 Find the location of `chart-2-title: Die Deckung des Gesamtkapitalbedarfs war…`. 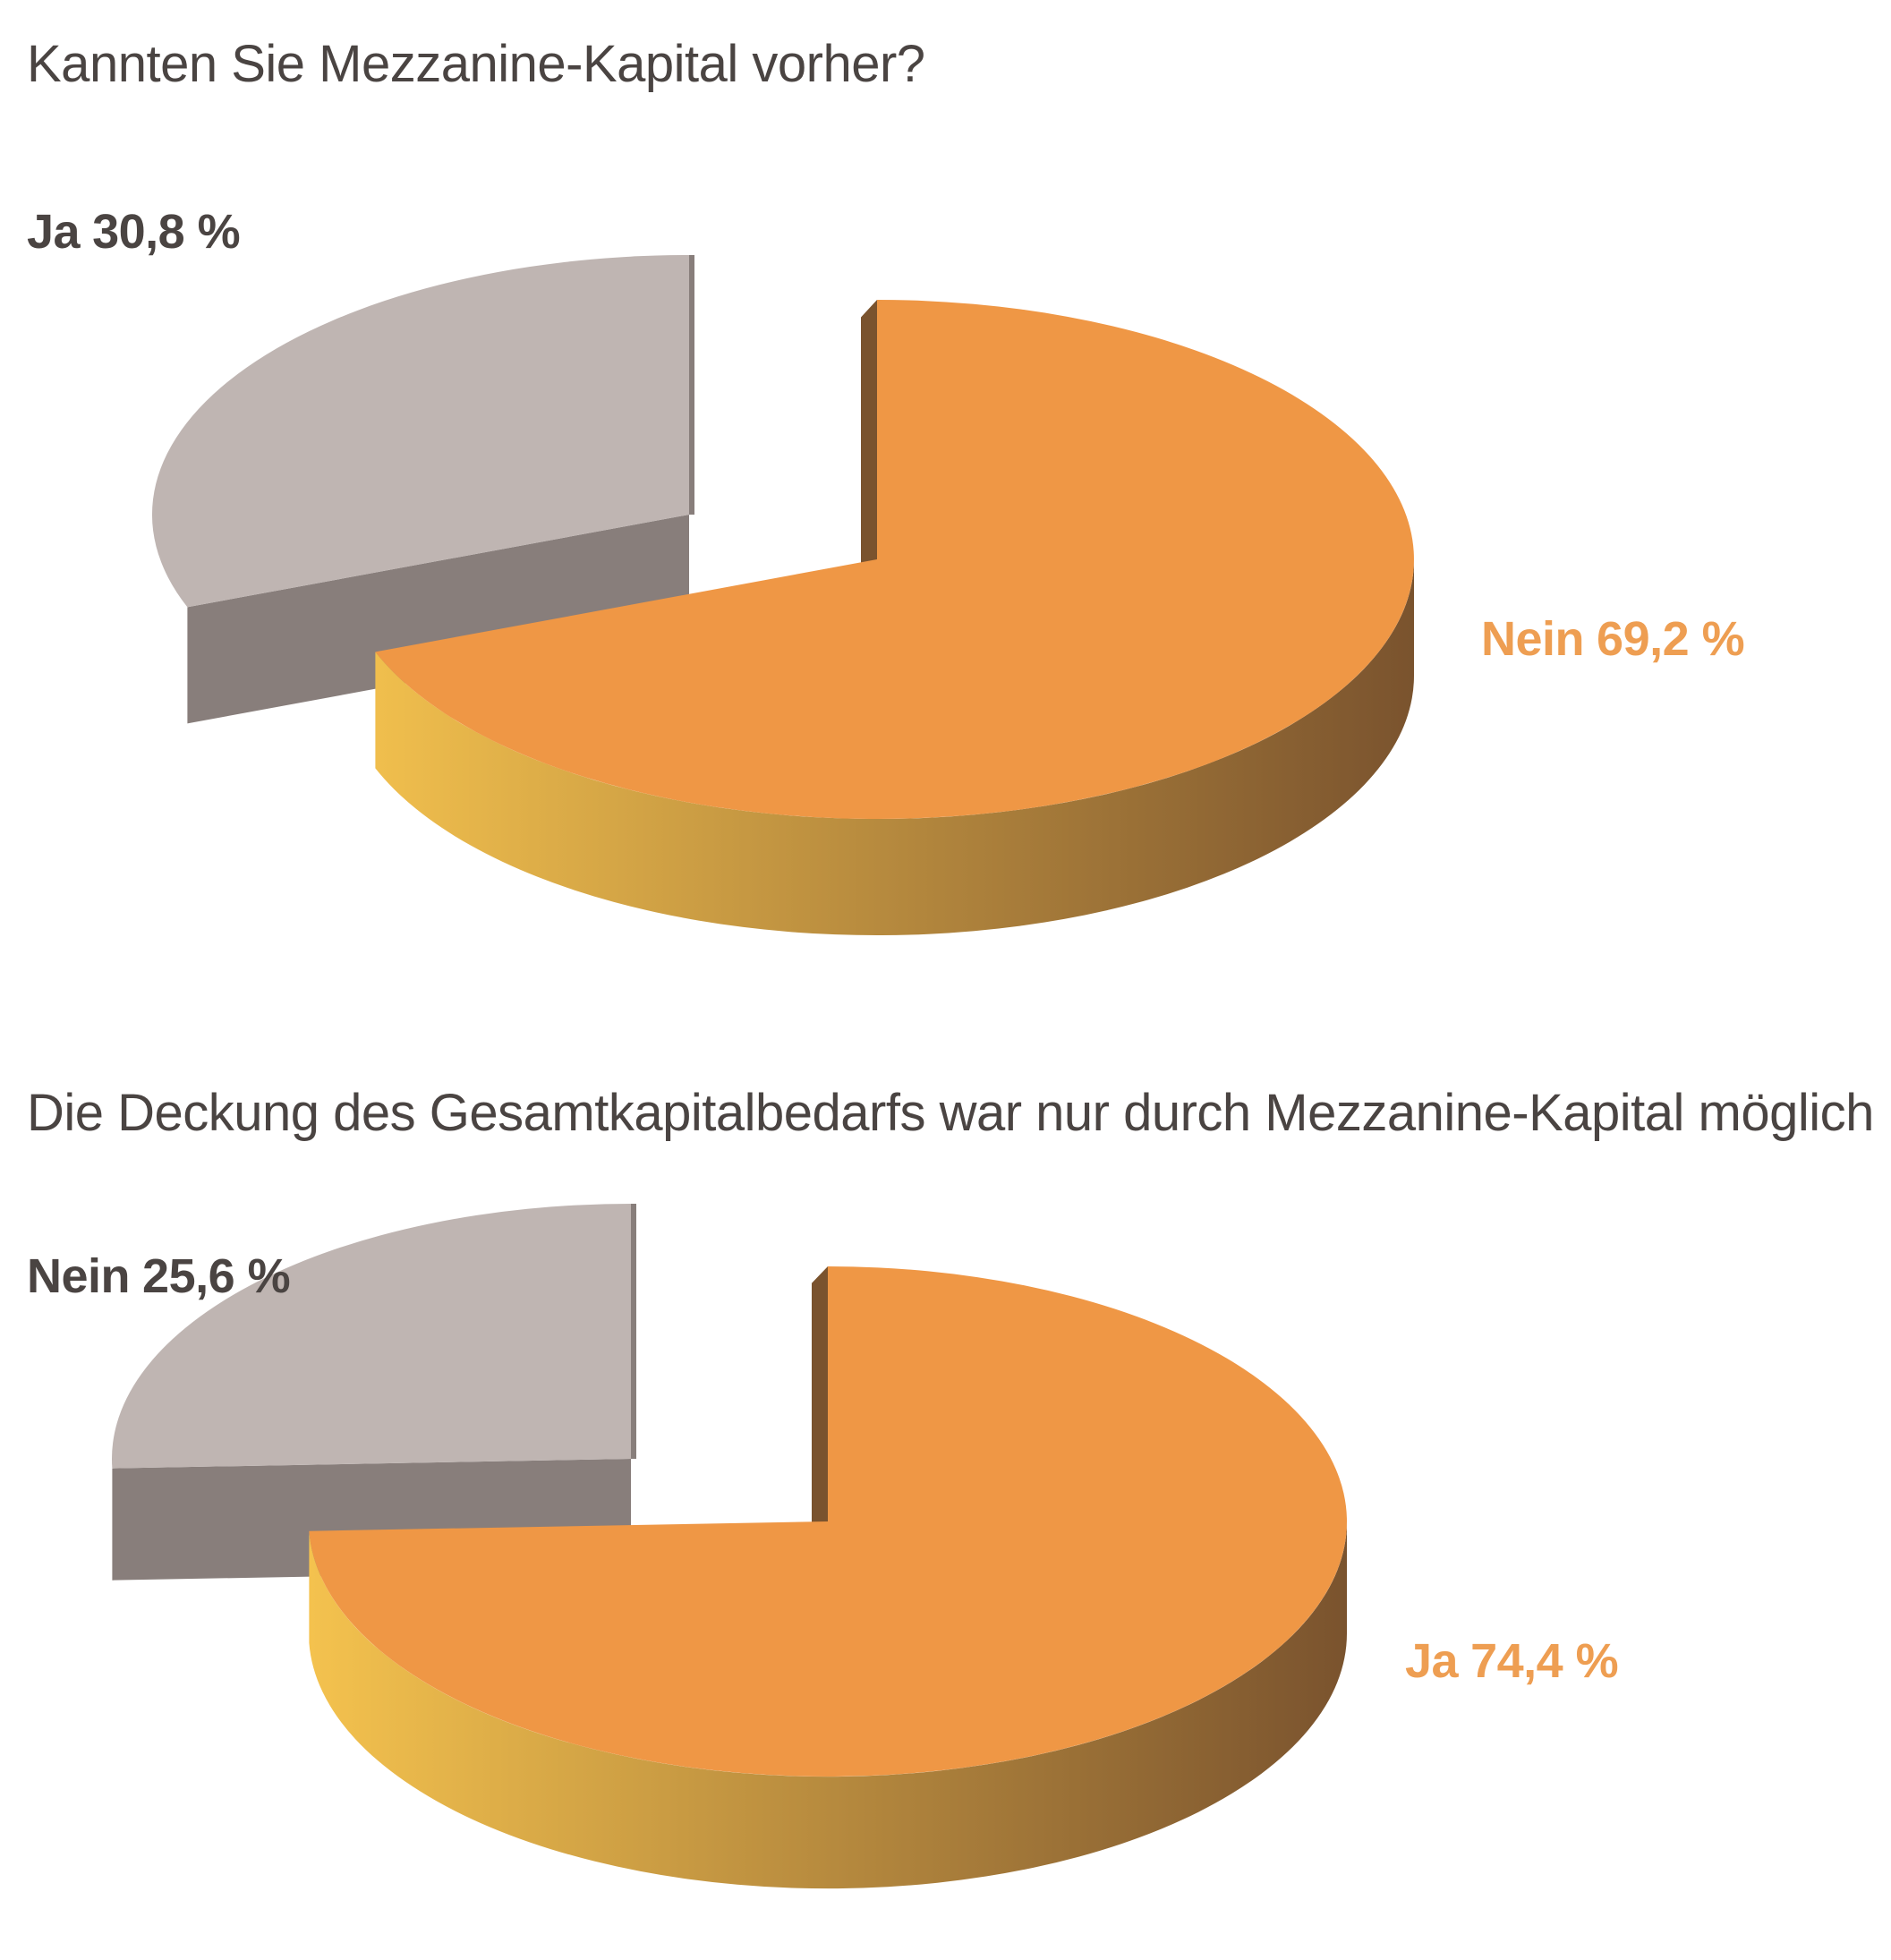

chart-2-title: Die Deckung des Gesamtkapitalbedarfs war… is located at coordinates (950, 1113).